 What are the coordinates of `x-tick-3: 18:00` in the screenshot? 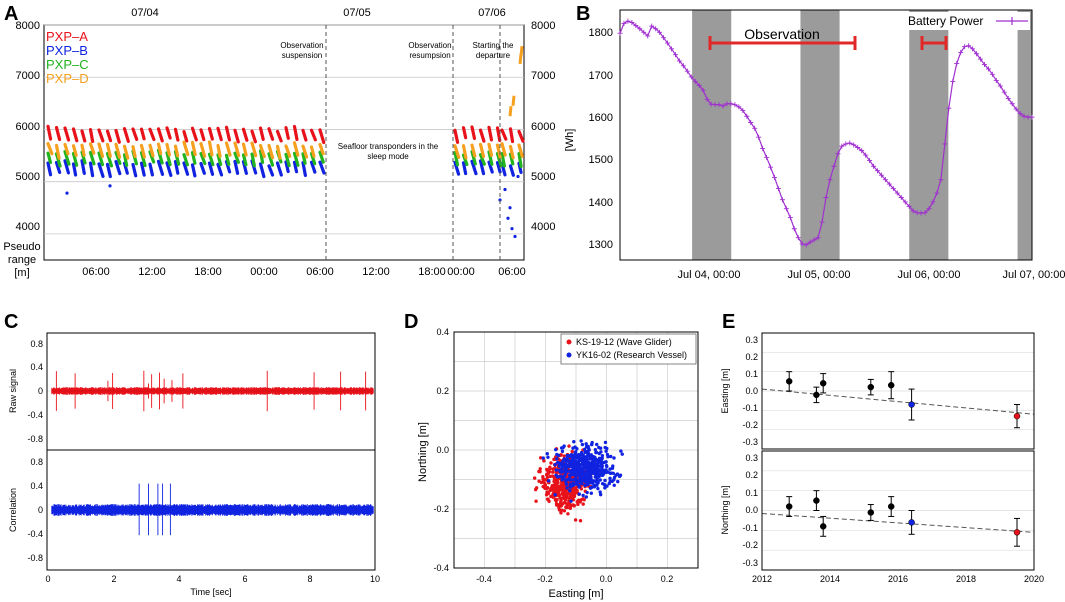 It's located at (208, 272).